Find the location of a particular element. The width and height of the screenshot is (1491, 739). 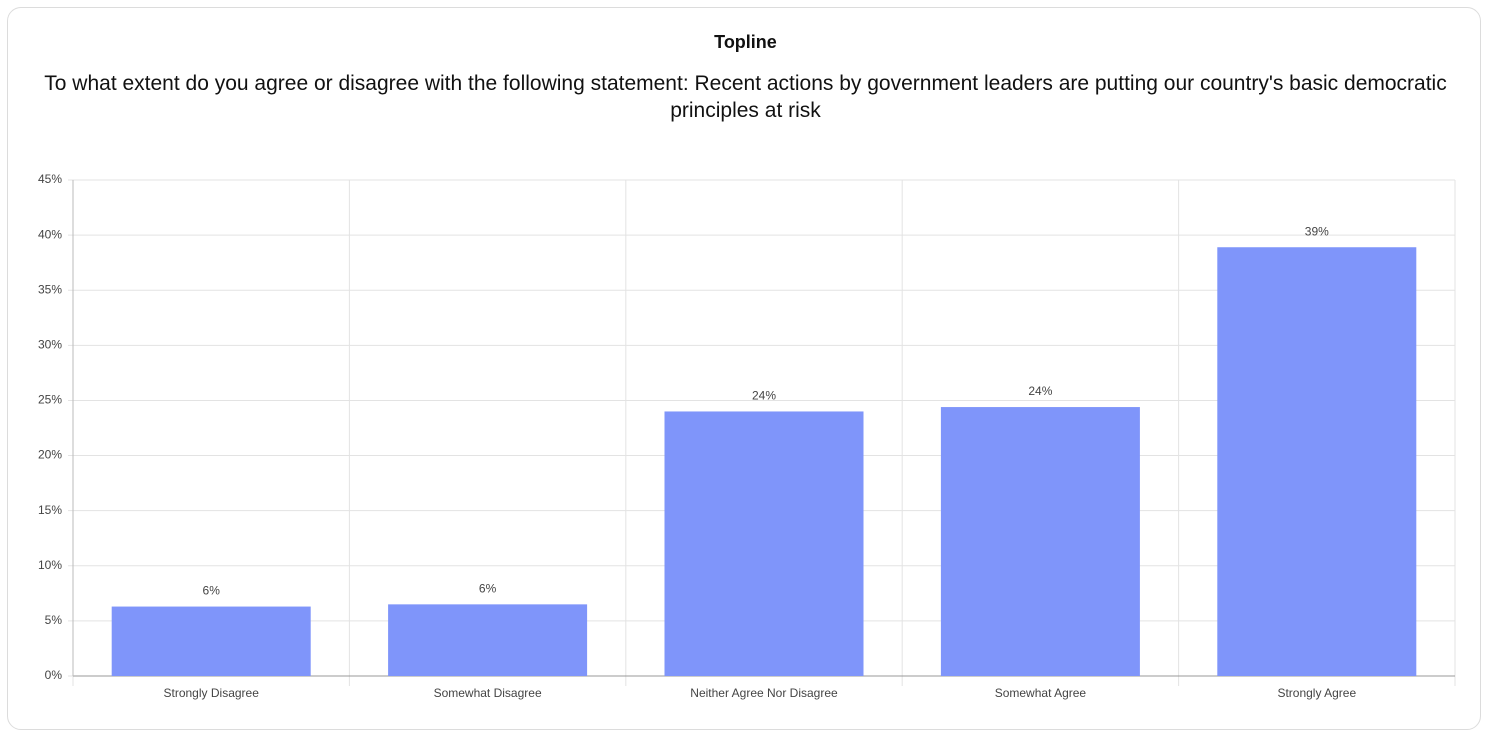

x-tick-label: Somewhat Disagree is located at coordinates (488, 693).